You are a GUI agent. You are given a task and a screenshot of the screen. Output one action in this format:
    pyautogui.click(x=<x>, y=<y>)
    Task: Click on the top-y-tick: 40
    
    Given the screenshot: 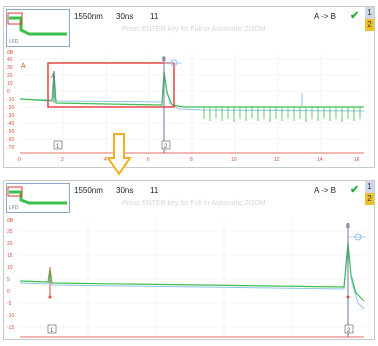 What is the action you would take?
    pyautogui.click(x=10, y=60)
    